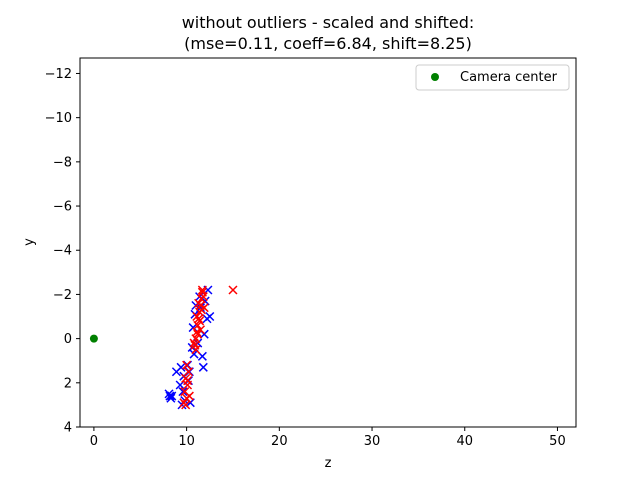 This screenshot has height=480, width=640. I want to click on legend-box, so click(492, 77).